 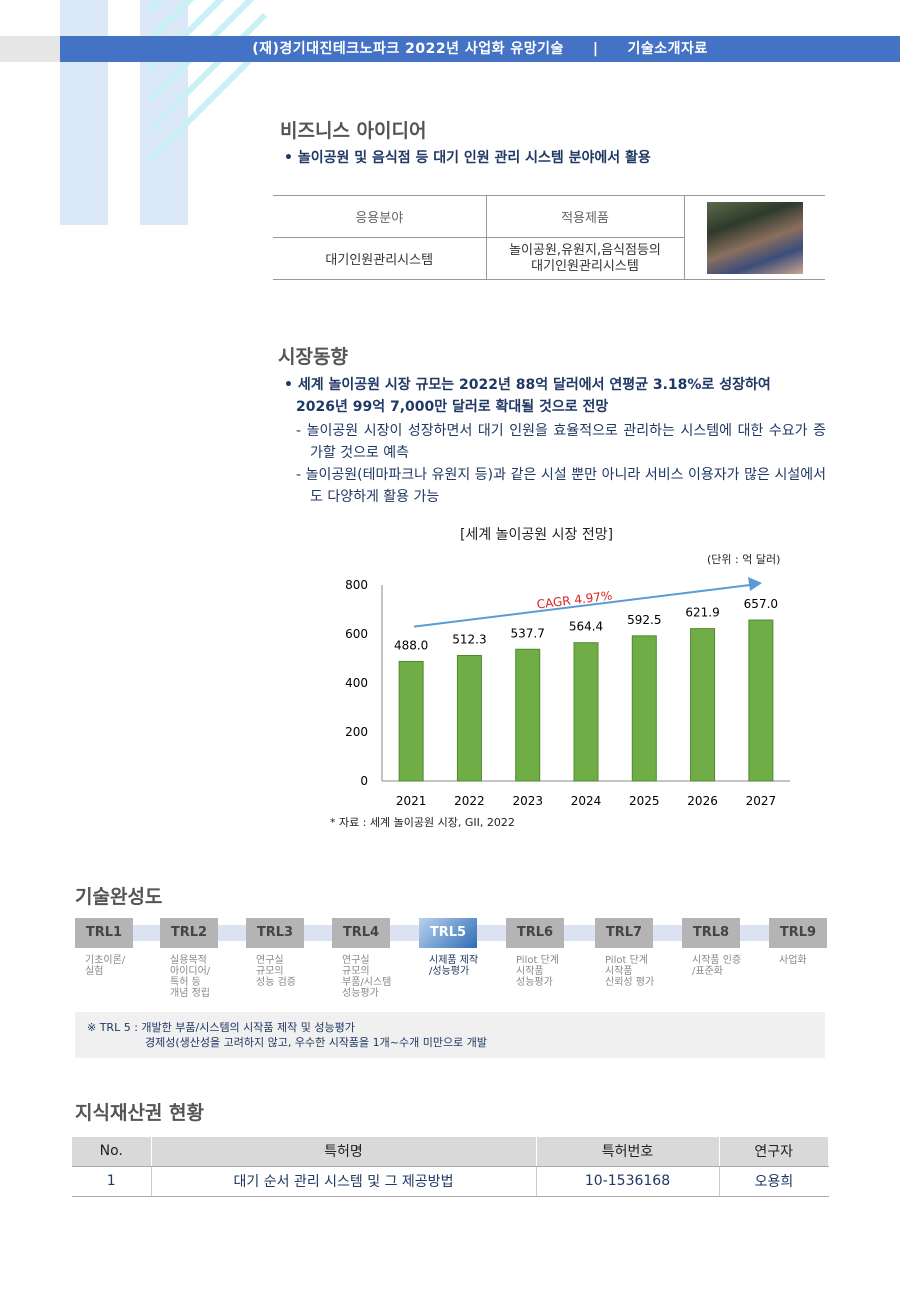 I want to click on trl-desc-1: 기초이론/ 실험, so click(x=105, y=966).